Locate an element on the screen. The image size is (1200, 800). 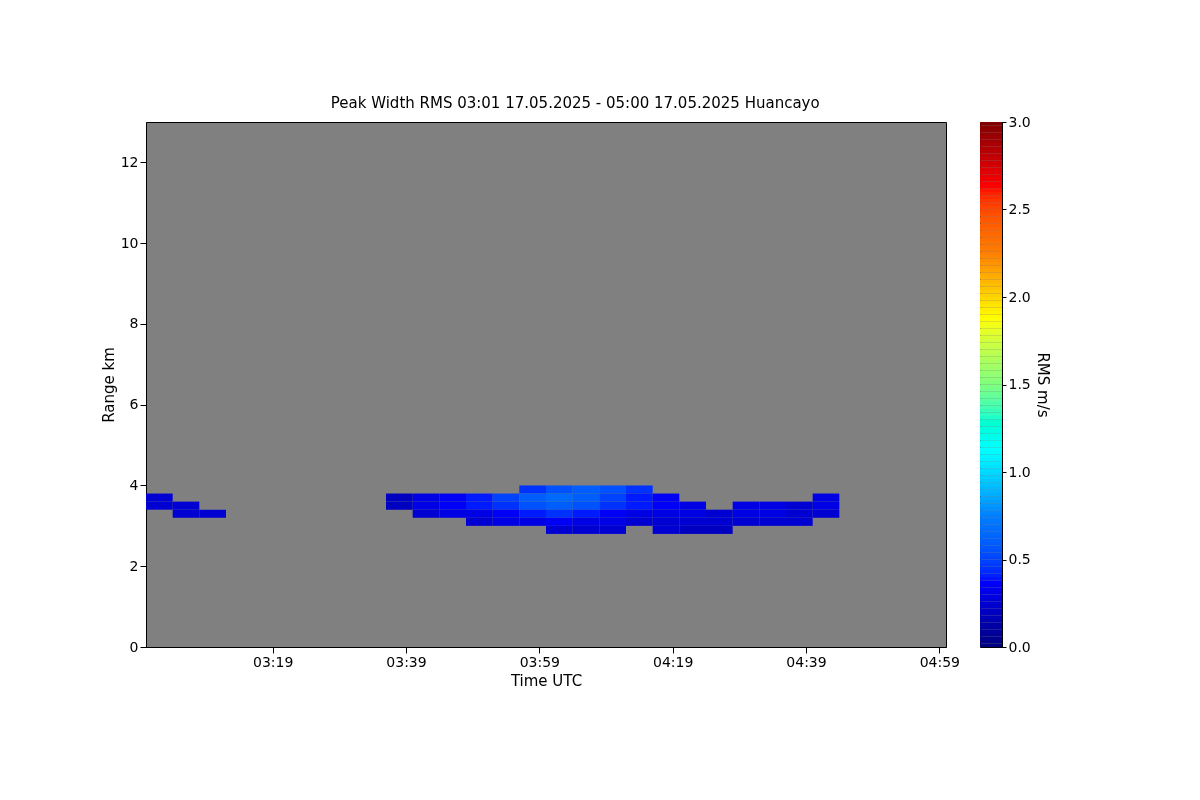
color-bar-label: 2.0 is located at coordinates (1019, 296).